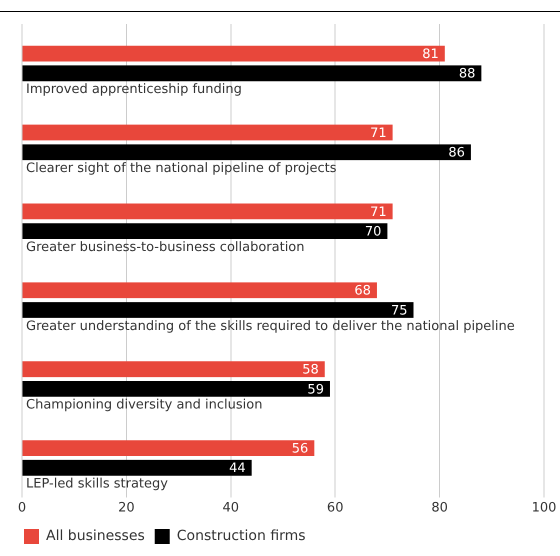 This screenshot has height=556, width=560. What do you see at coordinates (97, 484) in the screenshot?
I see `y-tick-label: LEP-led skills strategy` at bounding box center [97, 484].